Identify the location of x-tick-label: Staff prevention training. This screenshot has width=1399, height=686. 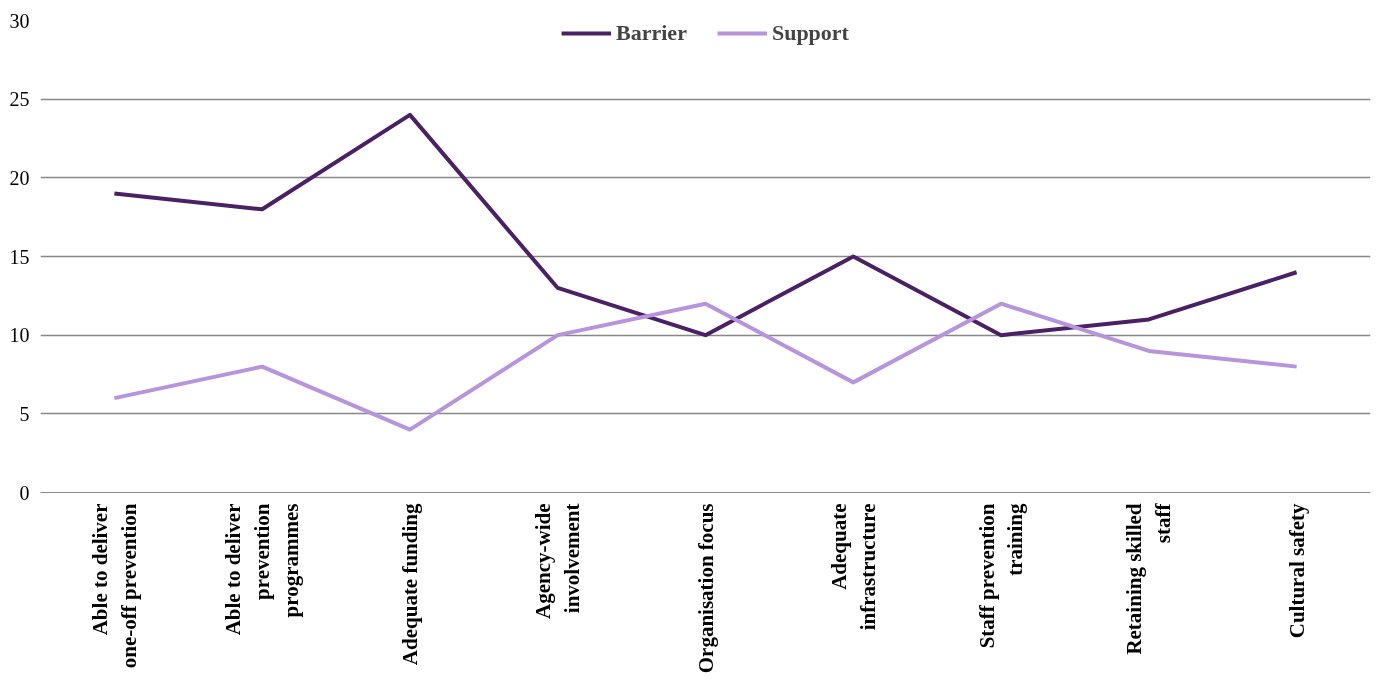
(1001, 576).